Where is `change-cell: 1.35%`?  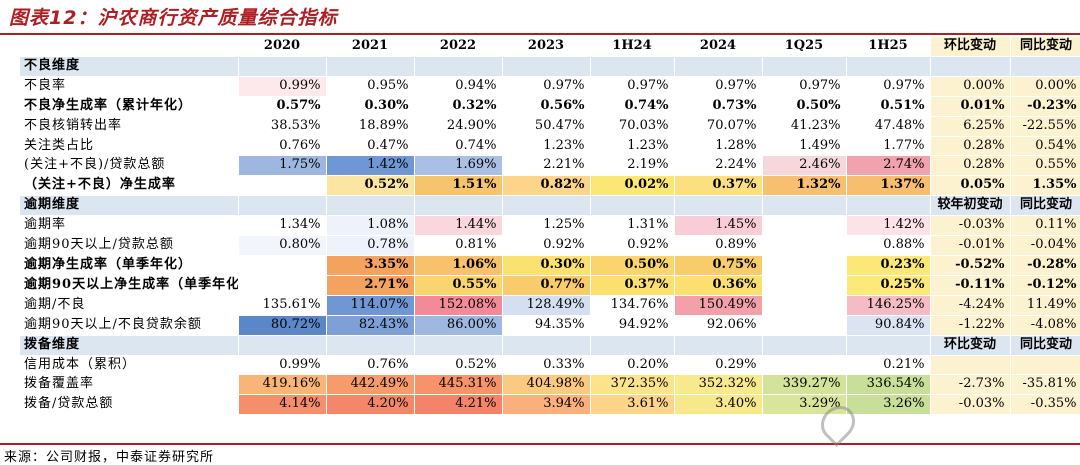
change-cell: 1.35% is located at coordinates (1045, 186).